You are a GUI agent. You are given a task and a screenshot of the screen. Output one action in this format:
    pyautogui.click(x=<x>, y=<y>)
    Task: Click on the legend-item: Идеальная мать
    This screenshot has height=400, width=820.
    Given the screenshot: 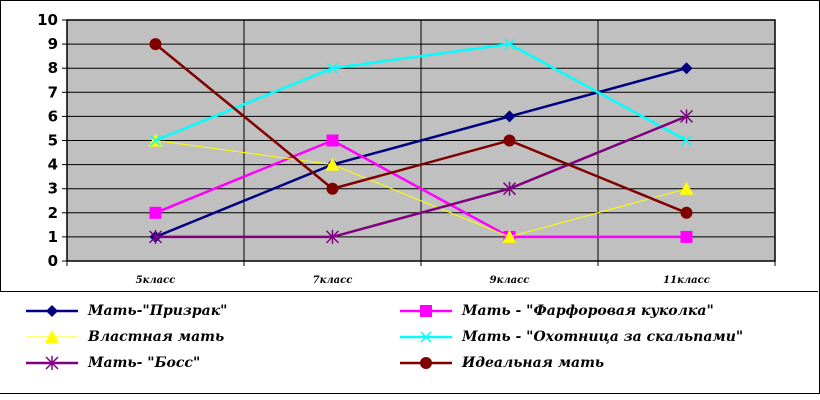 What is the action you would take?
    pyautogui.click(x=501, y=363)
    